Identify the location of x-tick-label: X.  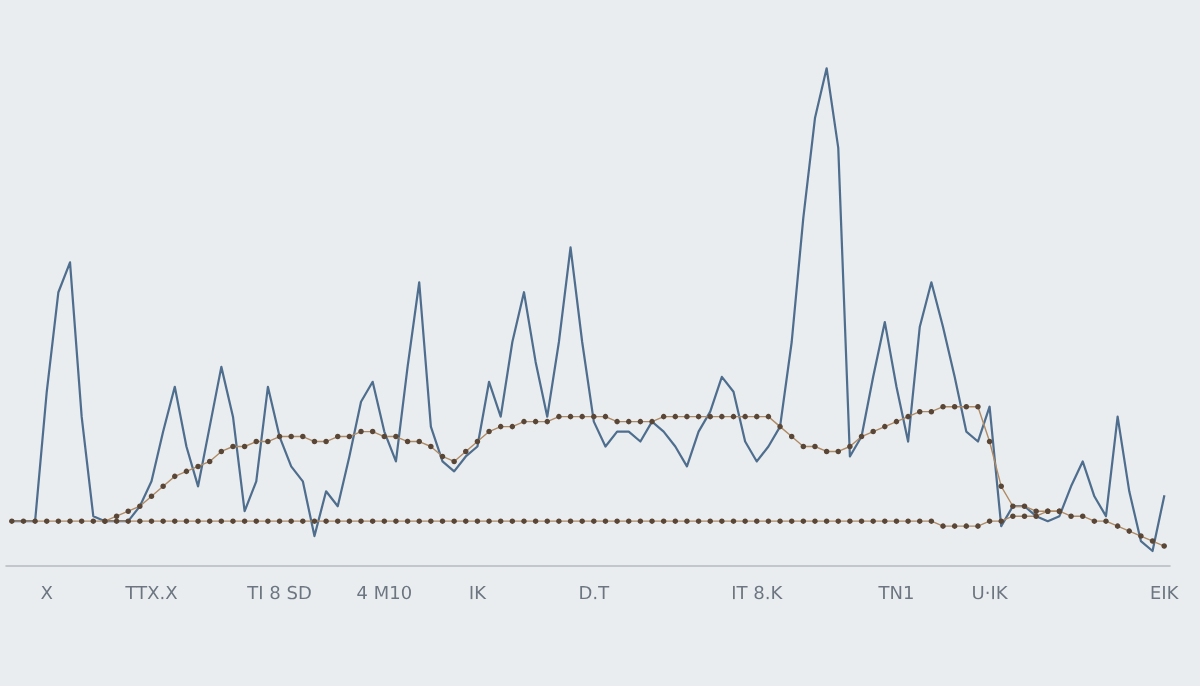
(47, 592).